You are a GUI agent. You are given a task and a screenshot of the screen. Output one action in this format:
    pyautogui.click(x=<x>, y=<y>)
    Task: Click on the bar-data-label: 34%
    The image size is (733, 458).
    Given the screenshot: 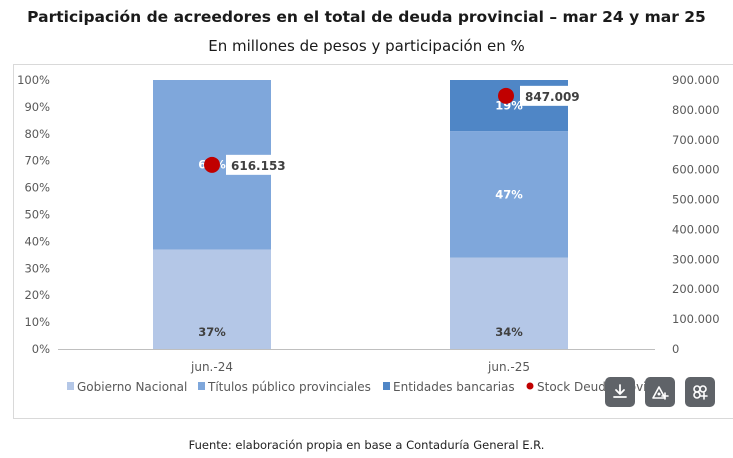 What is the action you would take?
    pyautogui.click(x=509, y=332)
    